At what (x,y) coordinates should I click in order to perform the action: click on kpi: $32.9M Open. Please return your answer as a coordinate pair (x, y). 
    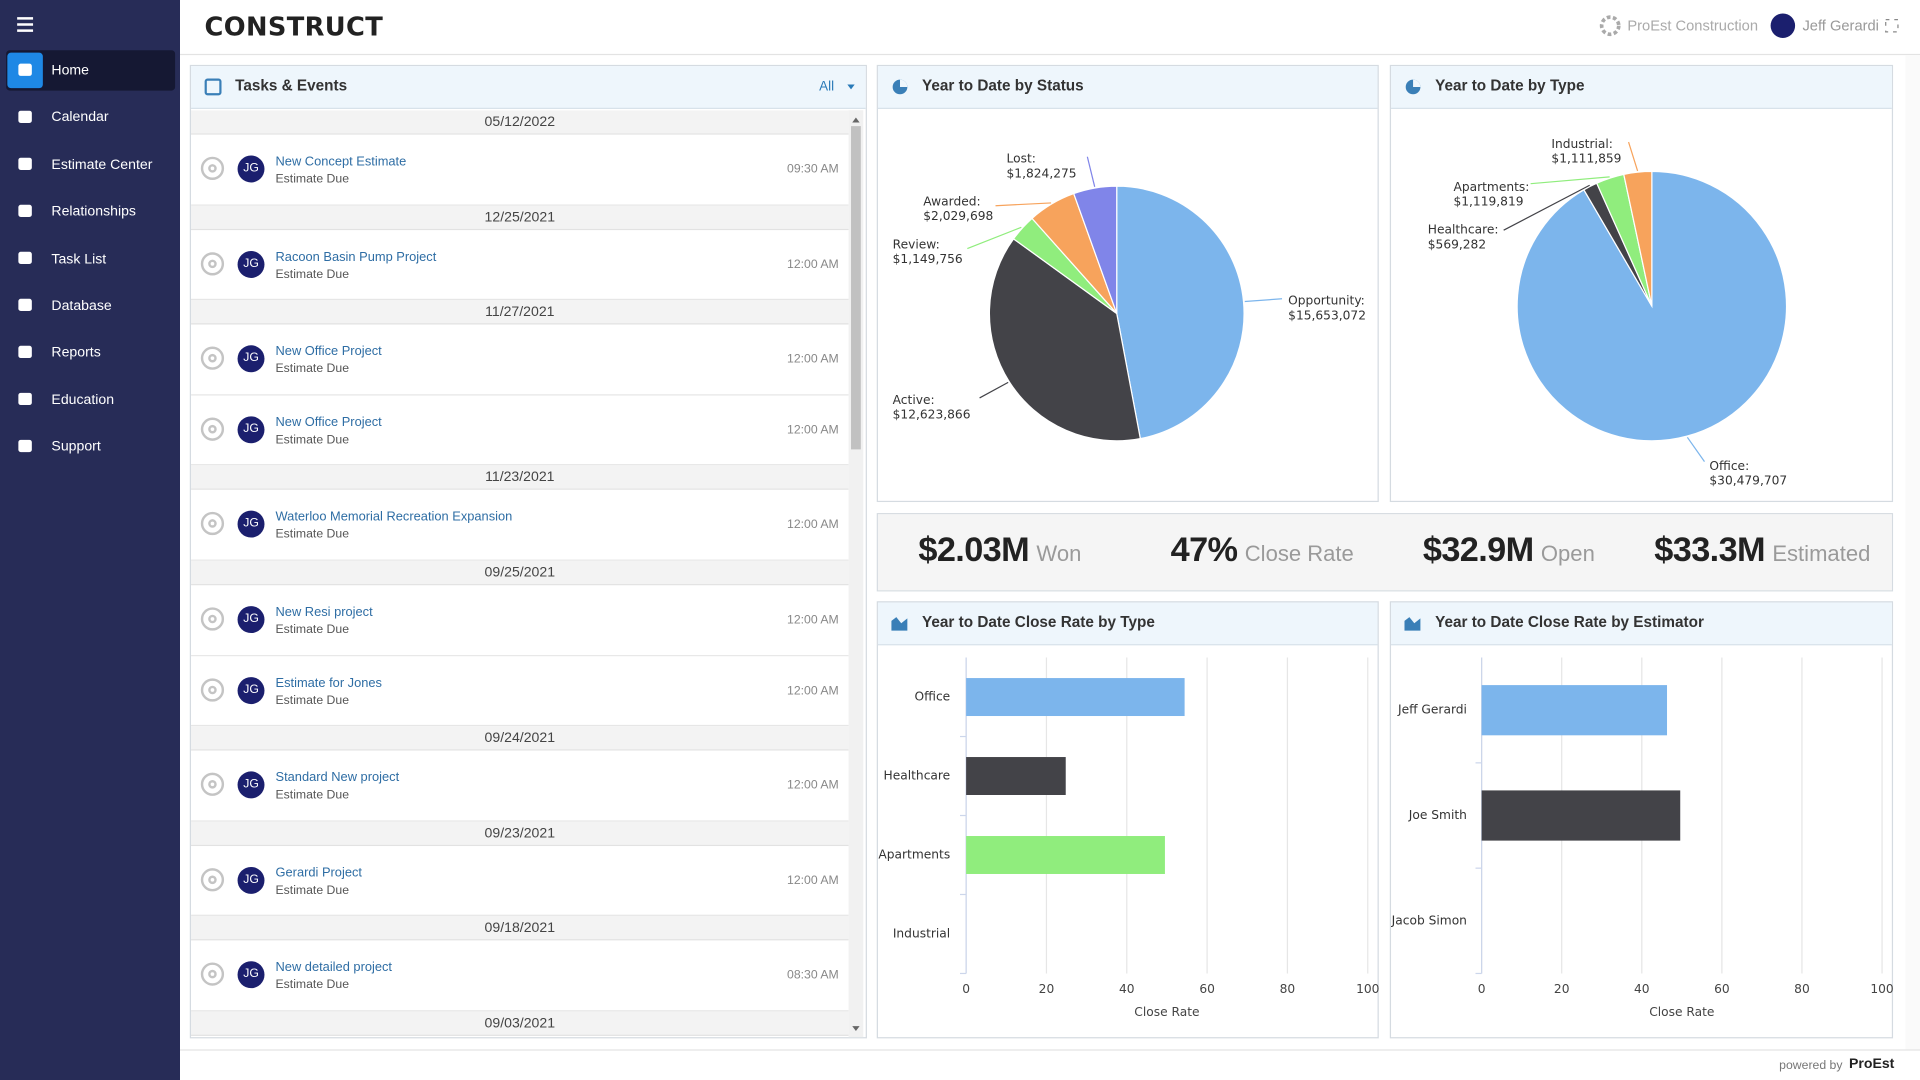
    Looking at the image, I should click on (1509, 549).